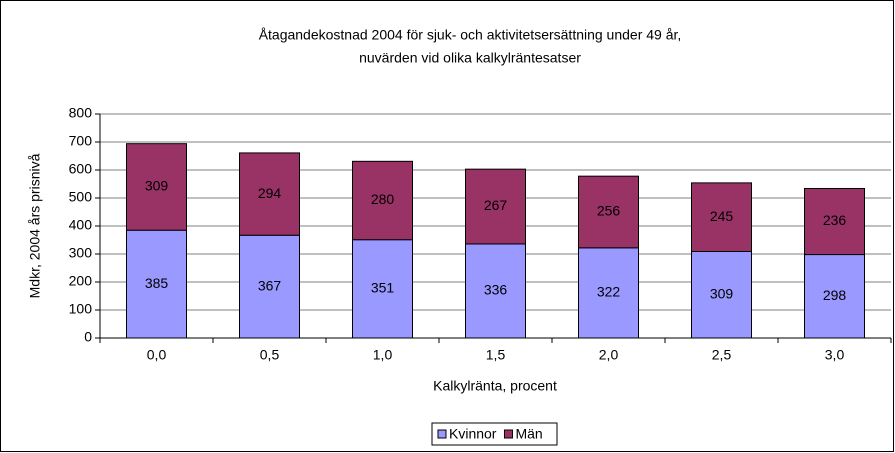  I want to click on data-label: 236, so click(835, 220).